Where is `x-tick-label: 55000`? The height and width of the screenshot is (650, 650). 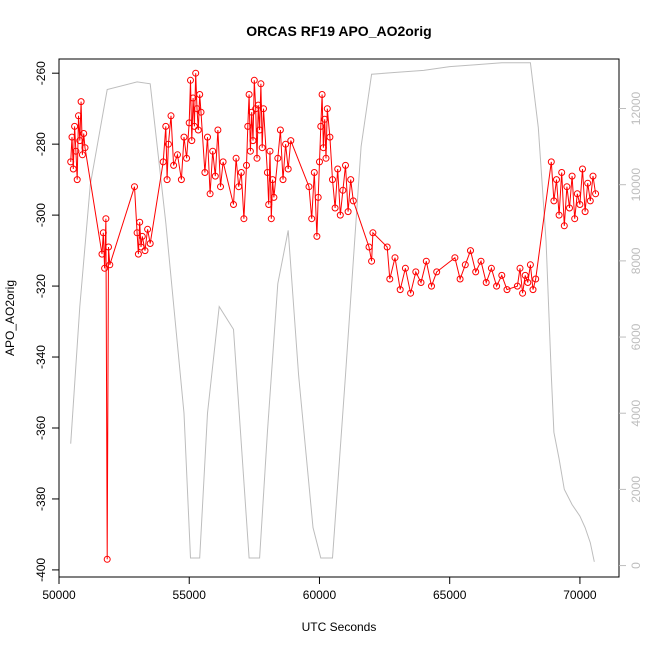 x-tick-label: 55000 is located at coordinates (190, 595).